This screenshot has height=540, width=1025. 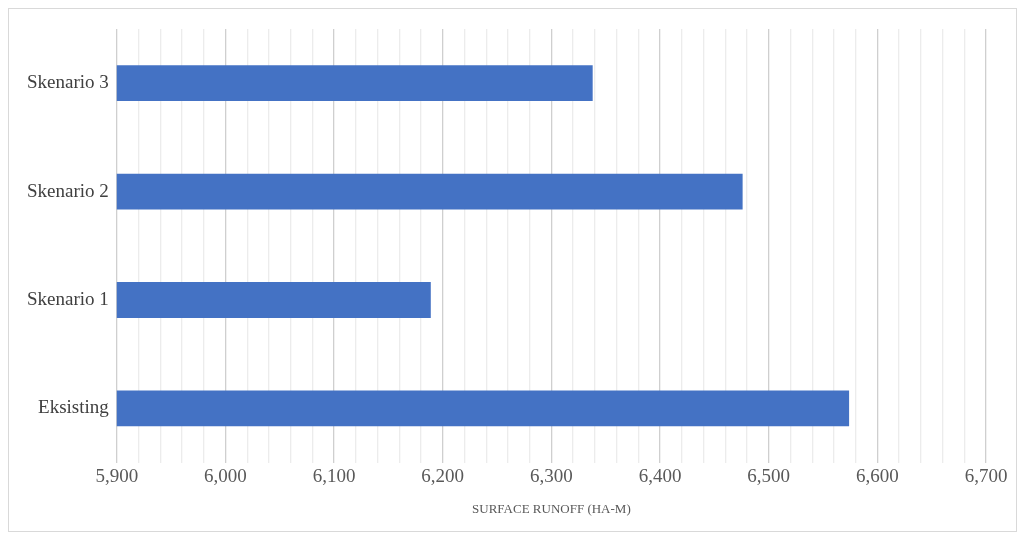 I want to click on x-tick-label: 6,100, so click(x=334, y=475).